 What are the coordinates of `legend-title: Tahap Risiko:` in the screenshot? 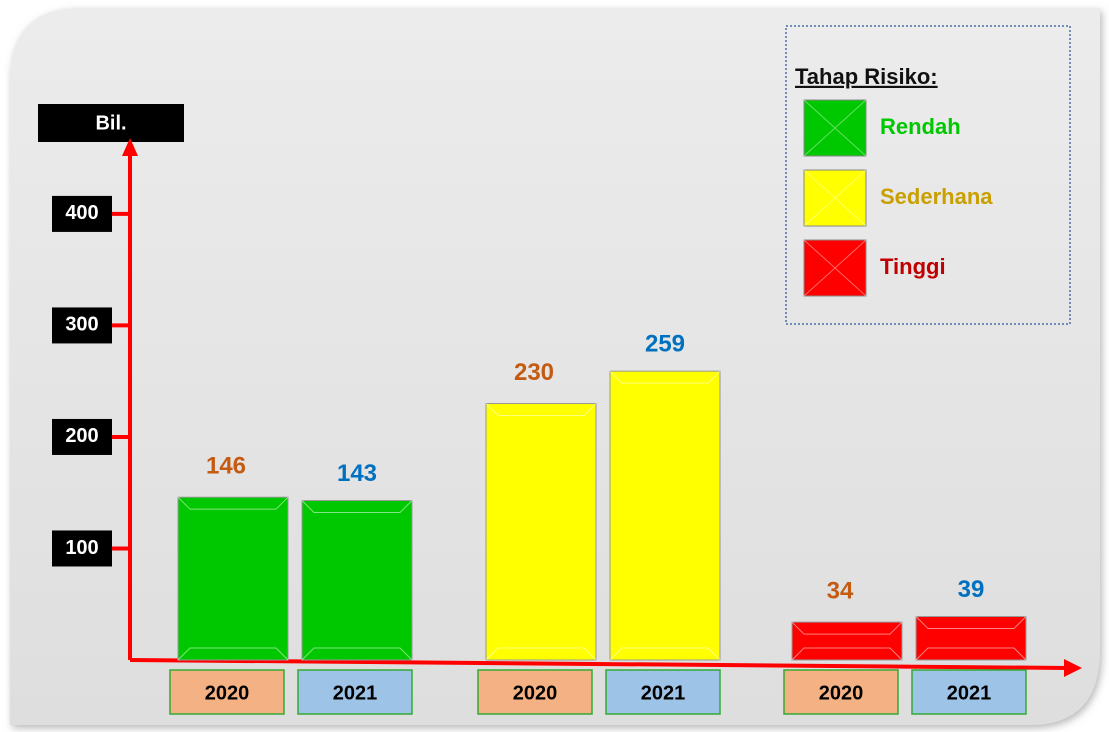 It's located at (866, 76).